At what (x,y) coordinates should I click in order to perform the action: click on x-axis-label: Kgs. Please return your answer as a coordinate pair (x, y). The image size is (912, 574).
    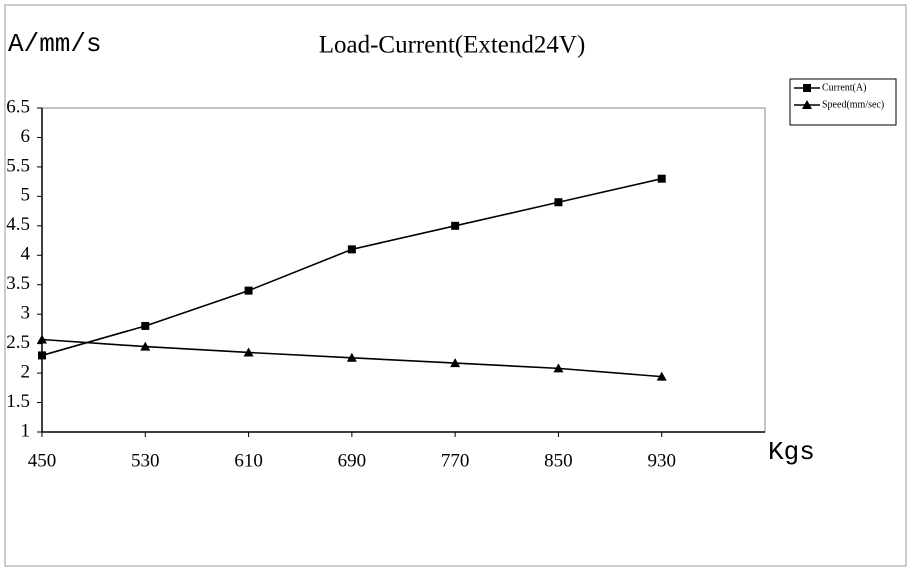
    Looking at the image, I should click on (791, 452).